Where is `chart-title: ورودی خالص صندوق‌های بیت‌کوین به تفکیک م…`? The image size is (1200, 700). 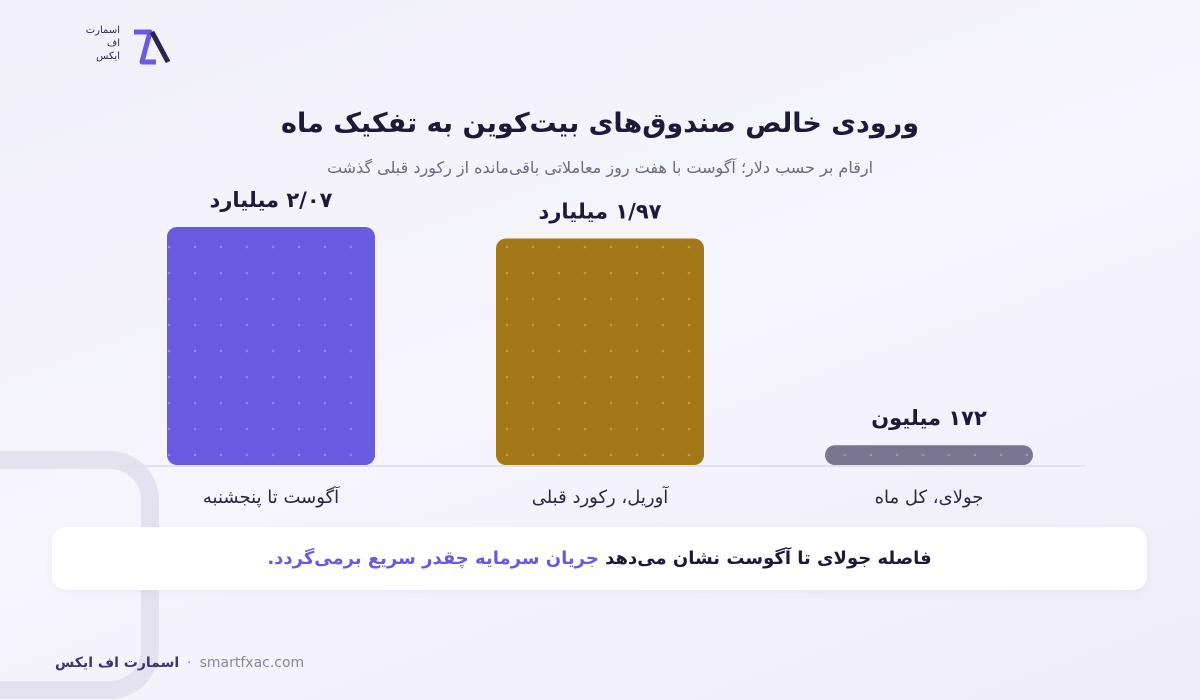 chart-title: ورودی خالص صندوق‌های بیت‌کوین به تفکیک م… is located at coordinates (600, 123).